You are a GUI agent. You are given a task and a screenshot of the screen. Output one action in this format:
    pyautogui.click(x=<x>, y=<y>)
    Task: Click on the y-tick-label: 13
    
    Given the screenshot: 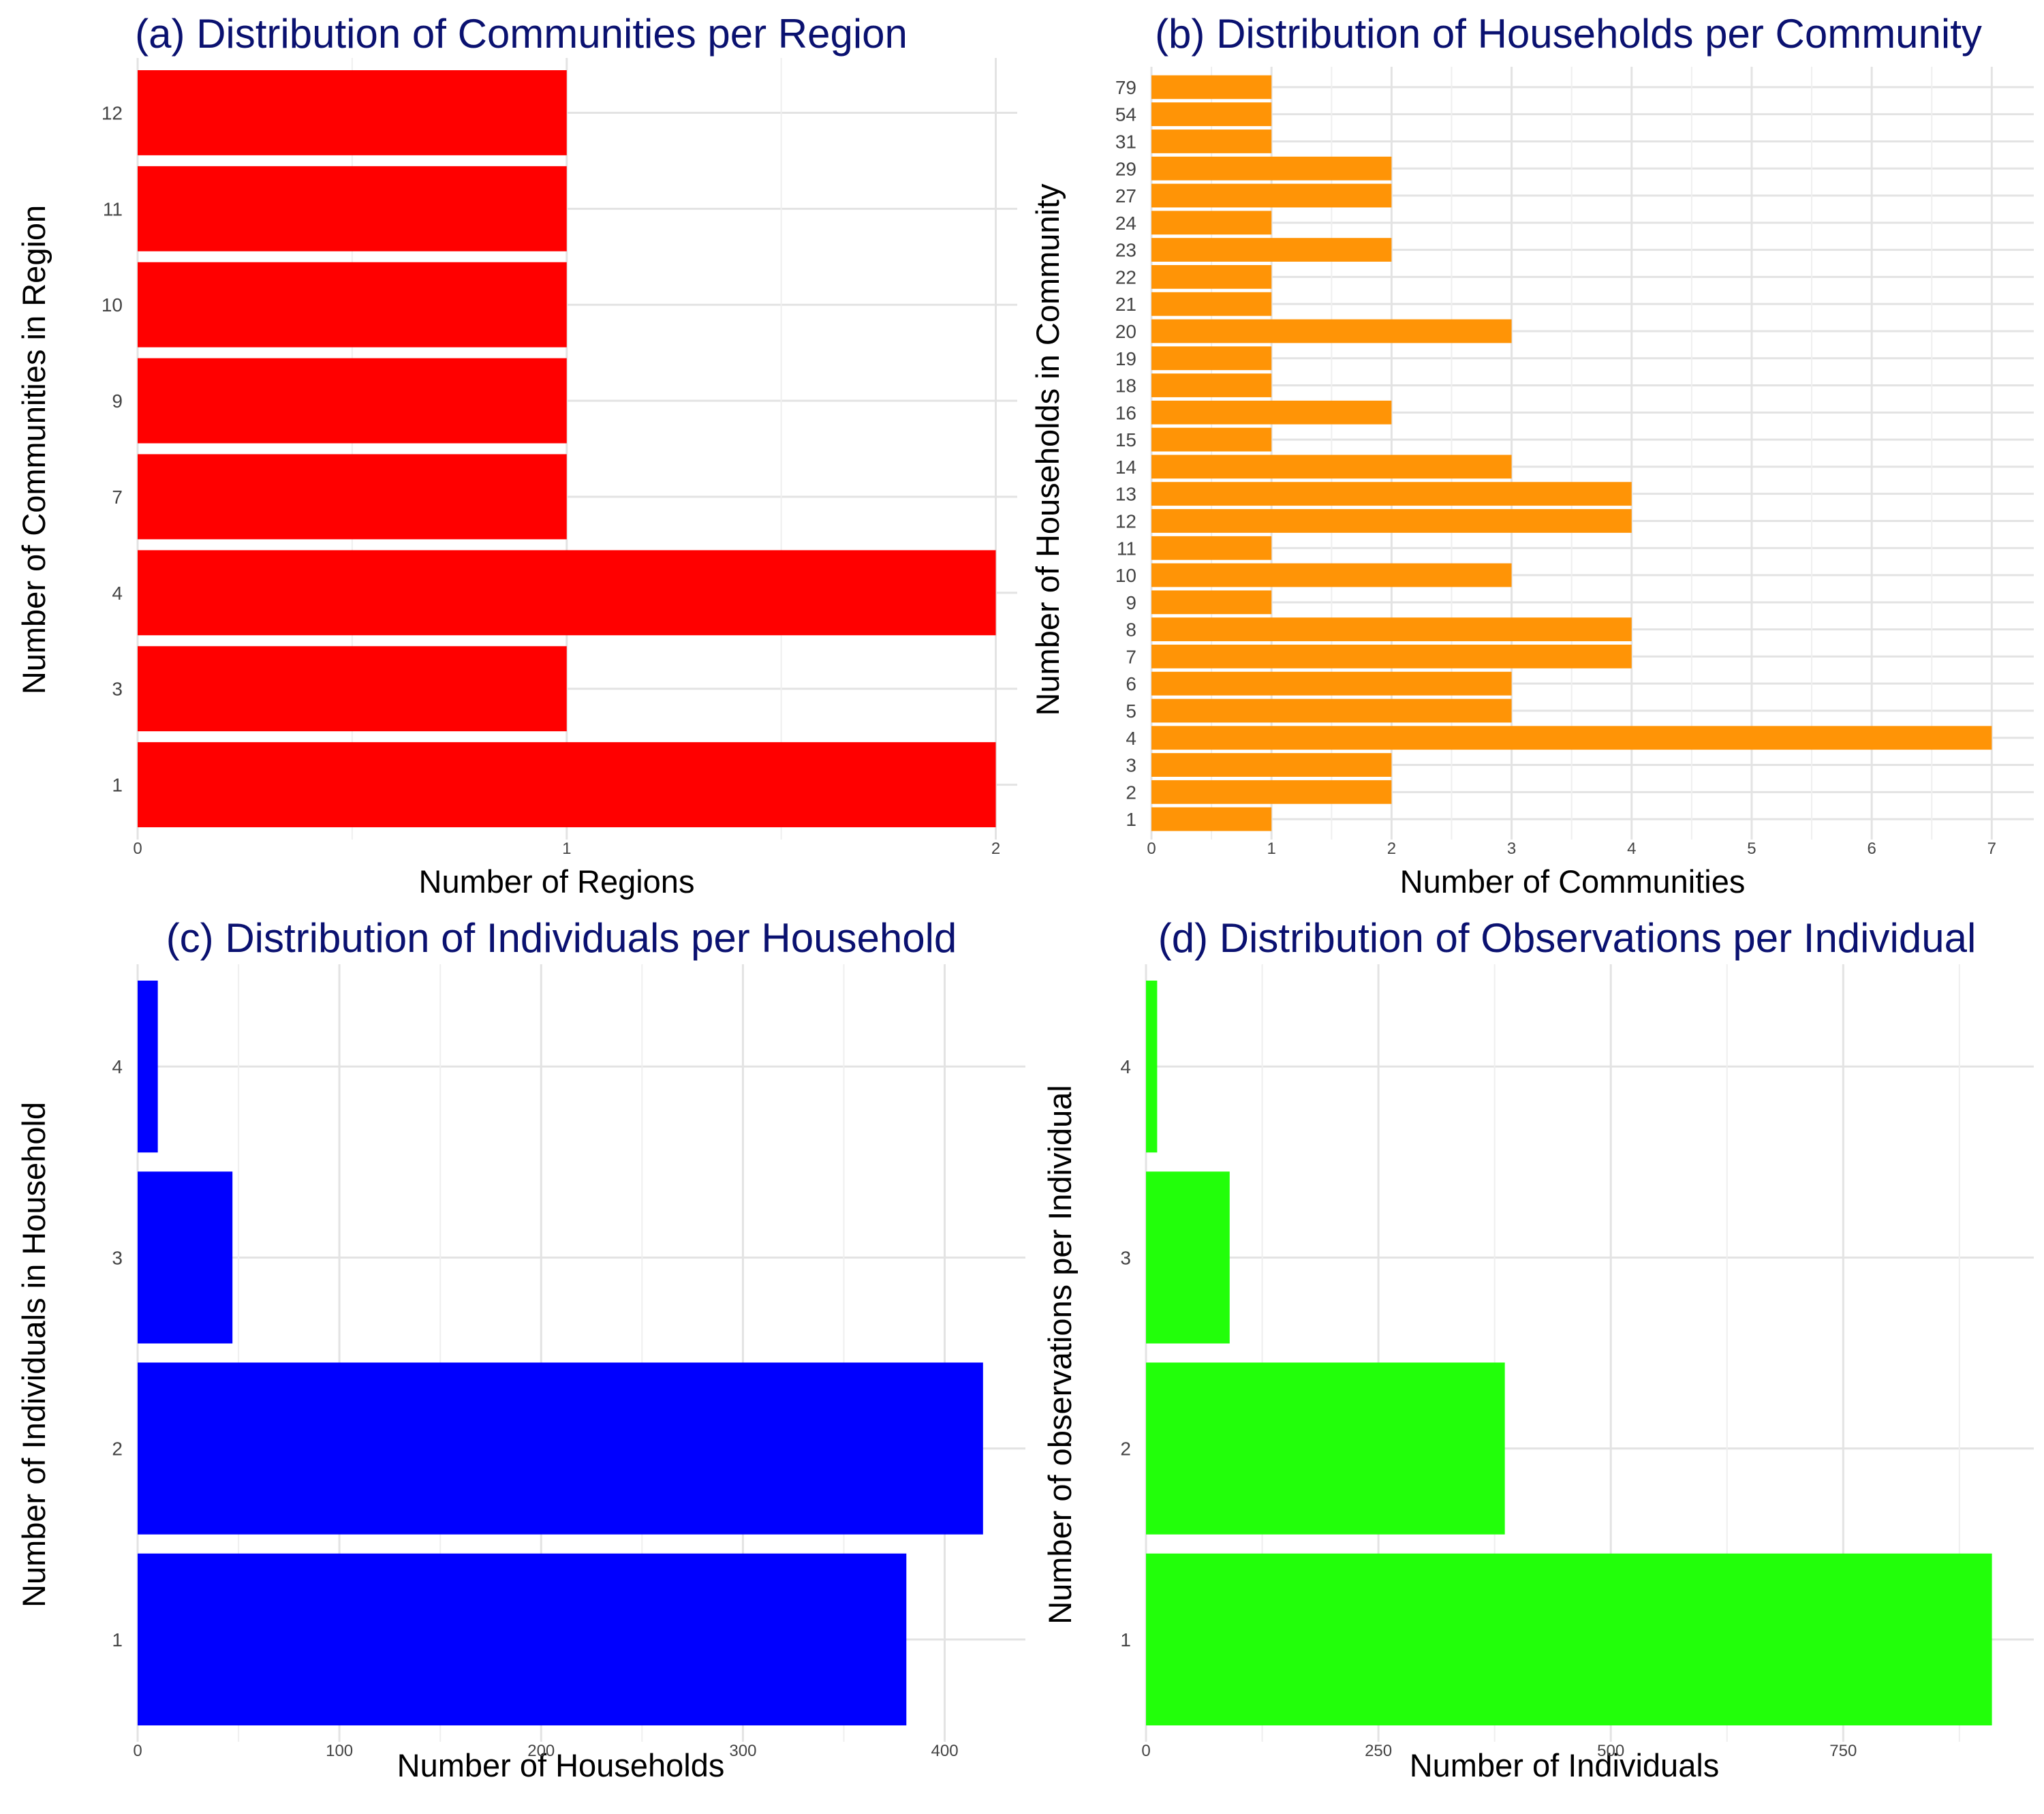 What is the action you would take?
    pyautogui.click(x=1125, y=494)
    